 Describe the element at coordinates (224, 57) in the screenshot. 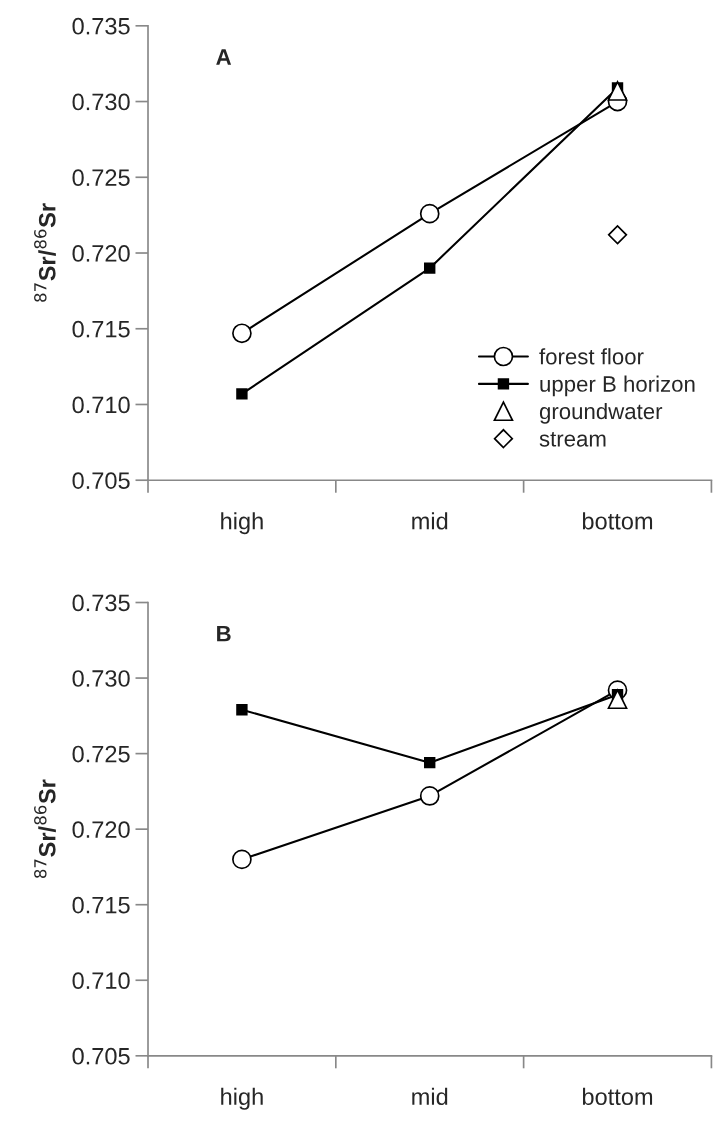

I see `annotation: A` at that location.